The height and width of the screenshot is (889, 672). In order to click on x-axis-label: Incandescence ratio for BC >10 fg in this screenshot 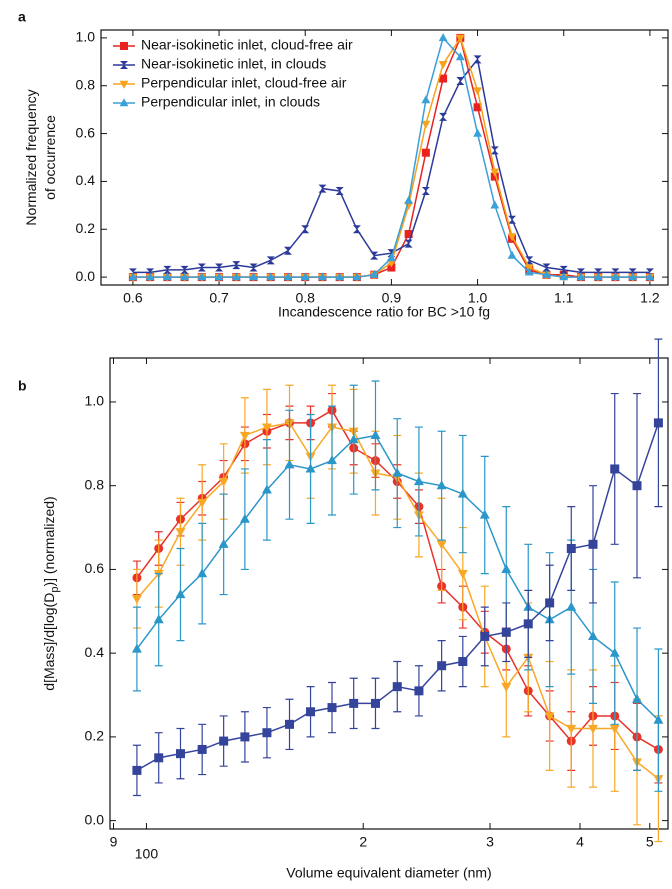, I will do `click(384, 312)`.